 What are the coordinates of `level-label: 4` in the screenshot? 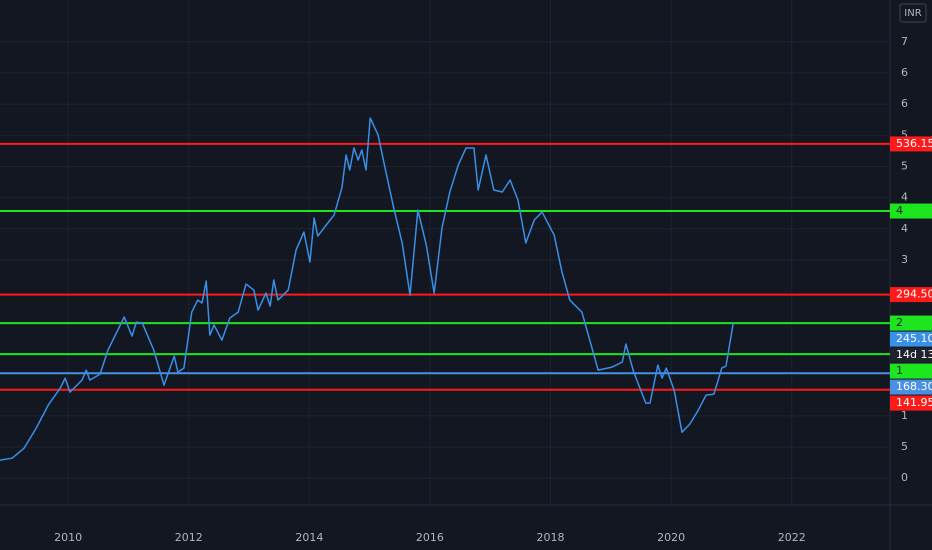 It's located at (899, 210).